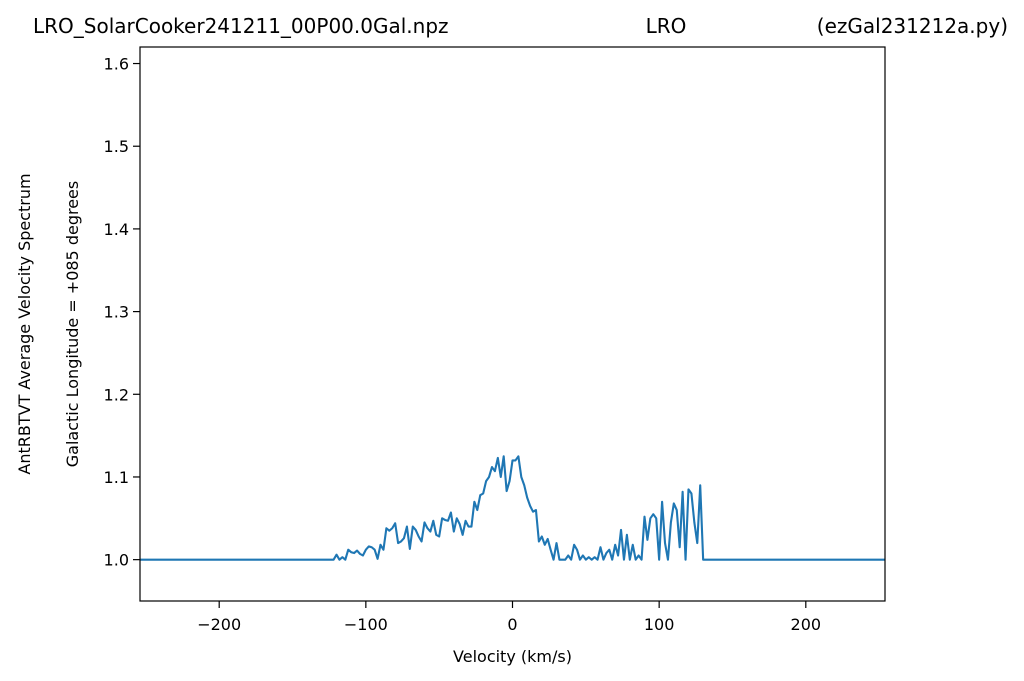  Describe the element at coordinates (219, 624) in the screenshot. I see `x-tick-label: −200` at that location.